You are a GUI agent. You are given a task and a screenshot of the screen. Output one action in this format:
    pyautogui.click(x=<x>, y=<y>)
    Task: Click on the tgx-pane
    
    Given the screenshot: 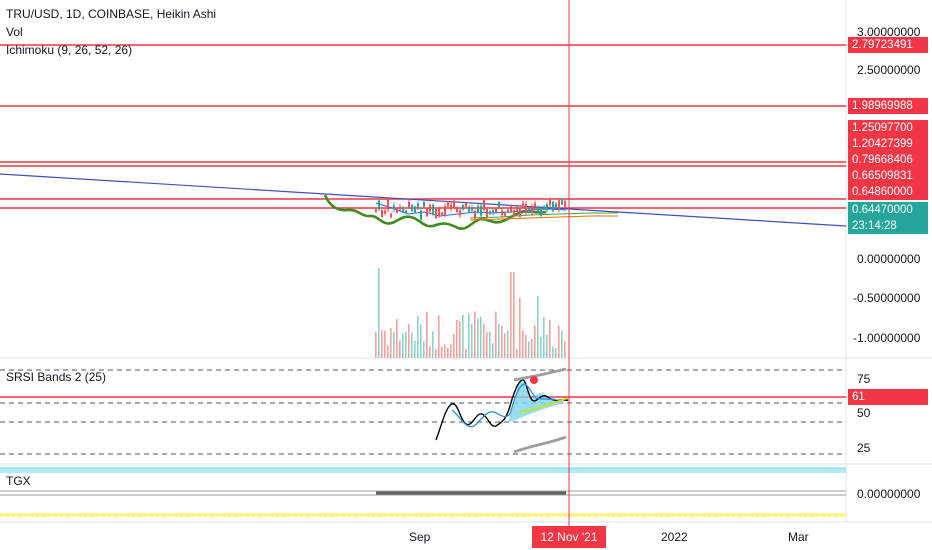 What is the action you would take?
    pyautogui.click(x=423, y=492)
    